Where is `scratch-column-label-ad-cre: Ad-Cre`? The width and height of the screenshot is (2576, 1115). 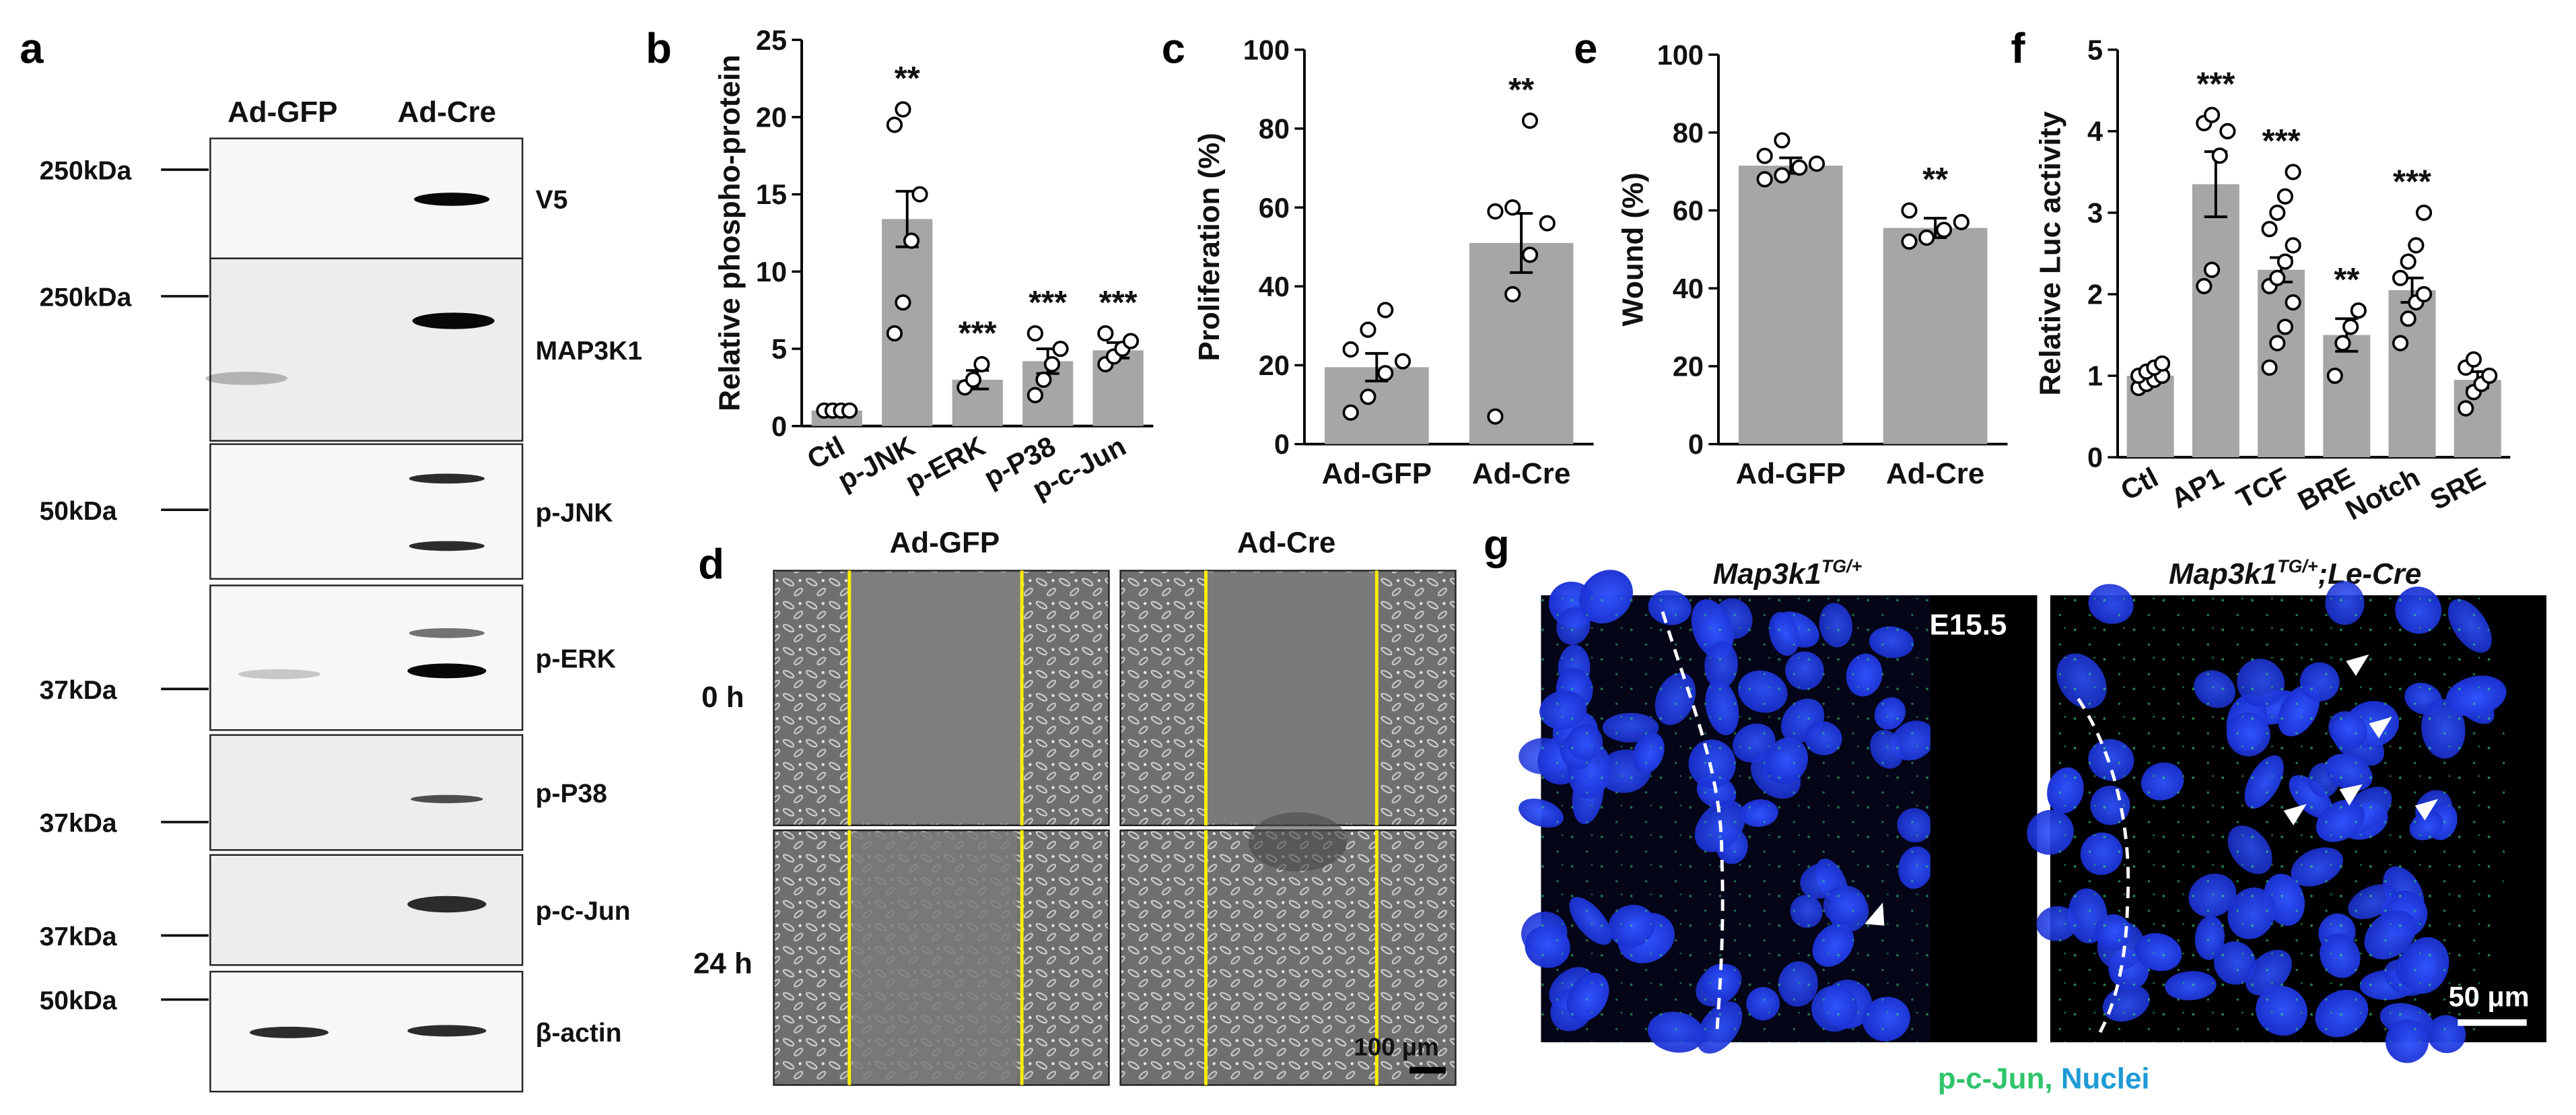
scratch-column-label-ad-cre: Ad-Cre is located at coordinates (1286, 543).